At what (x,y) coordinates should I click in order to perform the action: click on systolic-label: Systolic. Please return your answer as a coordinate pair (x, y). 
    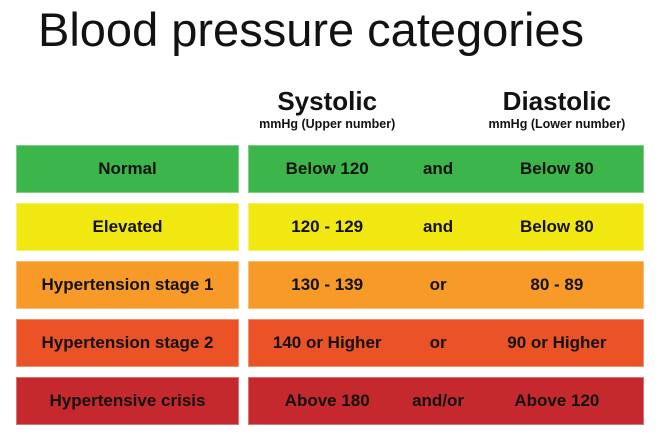
    Looking at the image, I should click on (327, 101).